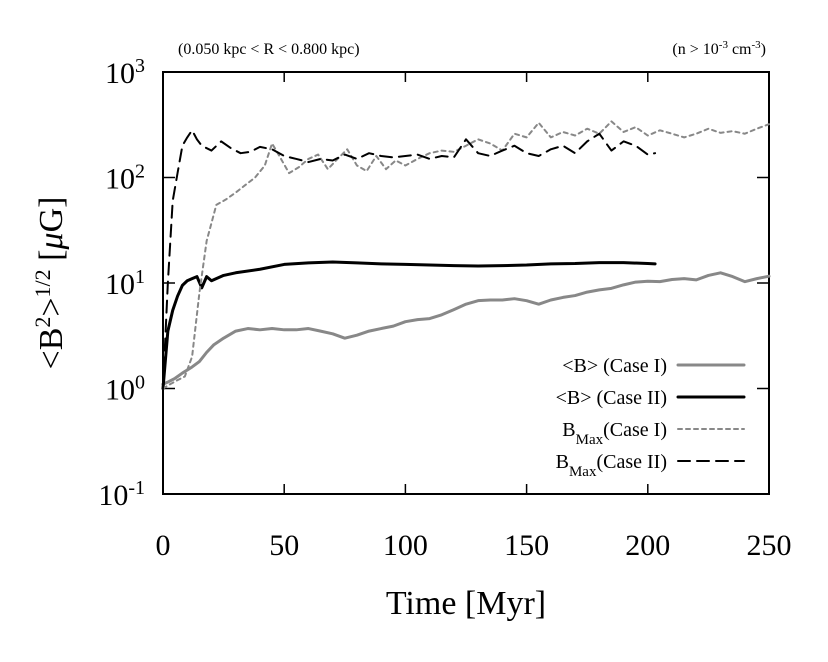 The image size is (828, 662). What do you see at coordinates (163, 545) in the screenshot?
I see `x-tick-label-0: 0` at bounding box center [163, 545].